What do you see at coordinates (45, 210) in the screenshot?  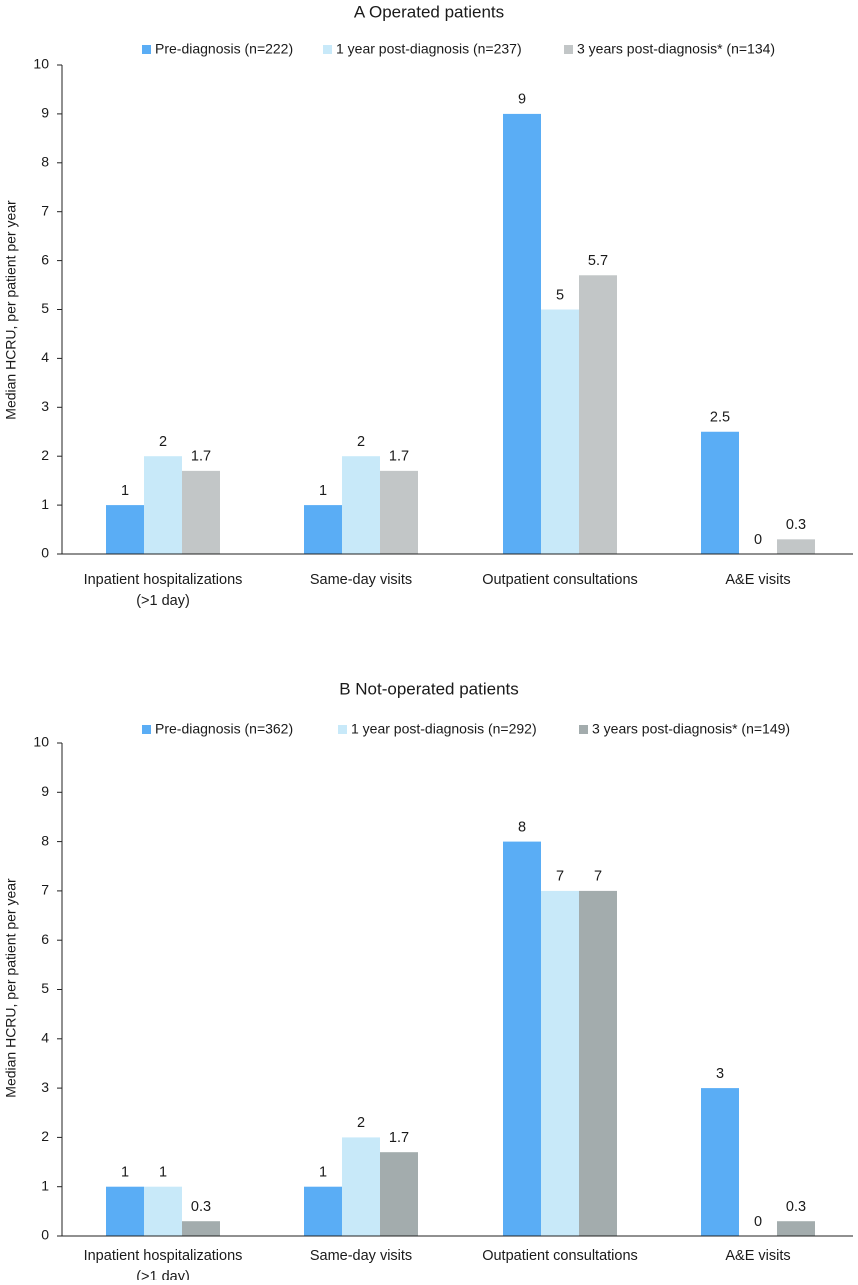 I see `panel-a-y-tick-label-7: 7` at bounding box center [45, 210].